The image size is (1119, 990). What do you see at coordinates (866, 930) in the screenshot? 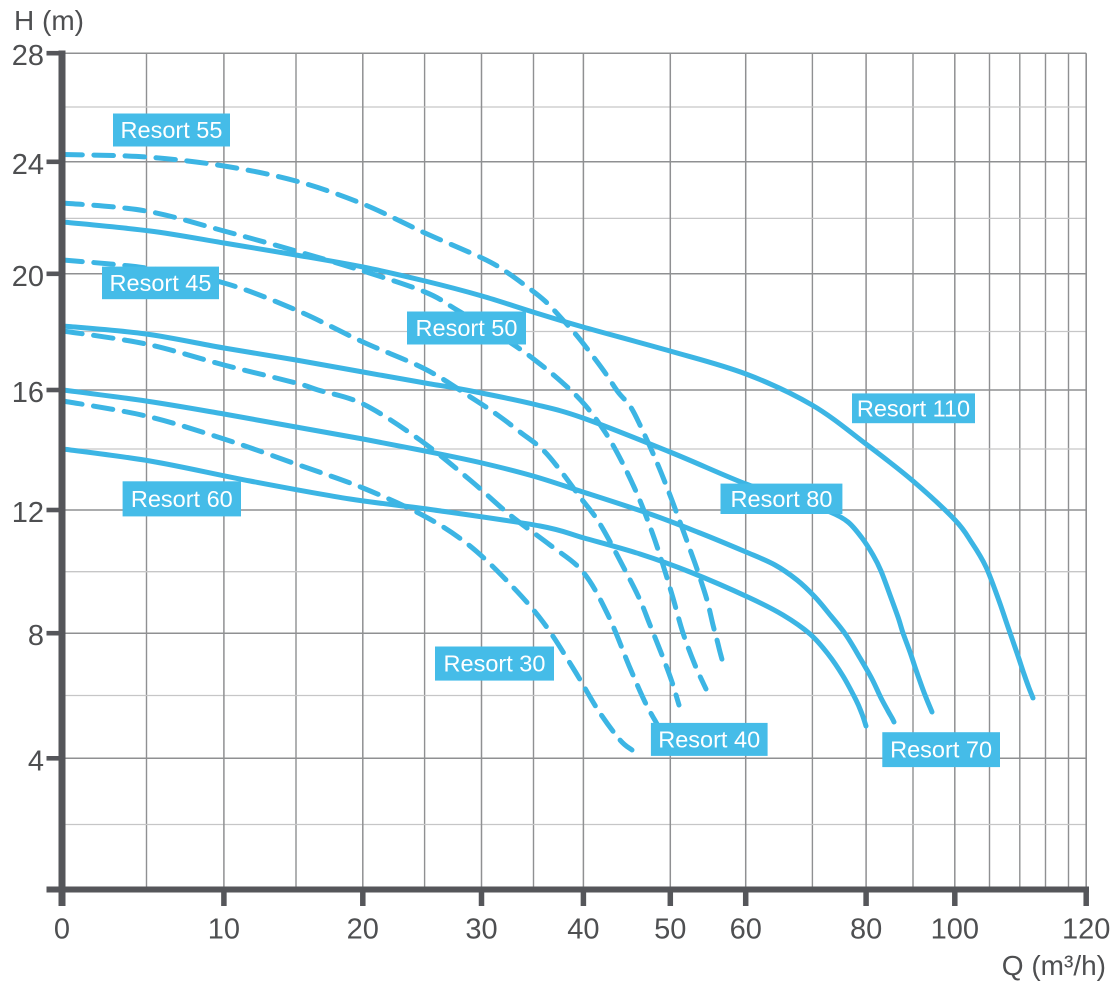
I see `svg-text: 80` at bounding box center [866, 930].